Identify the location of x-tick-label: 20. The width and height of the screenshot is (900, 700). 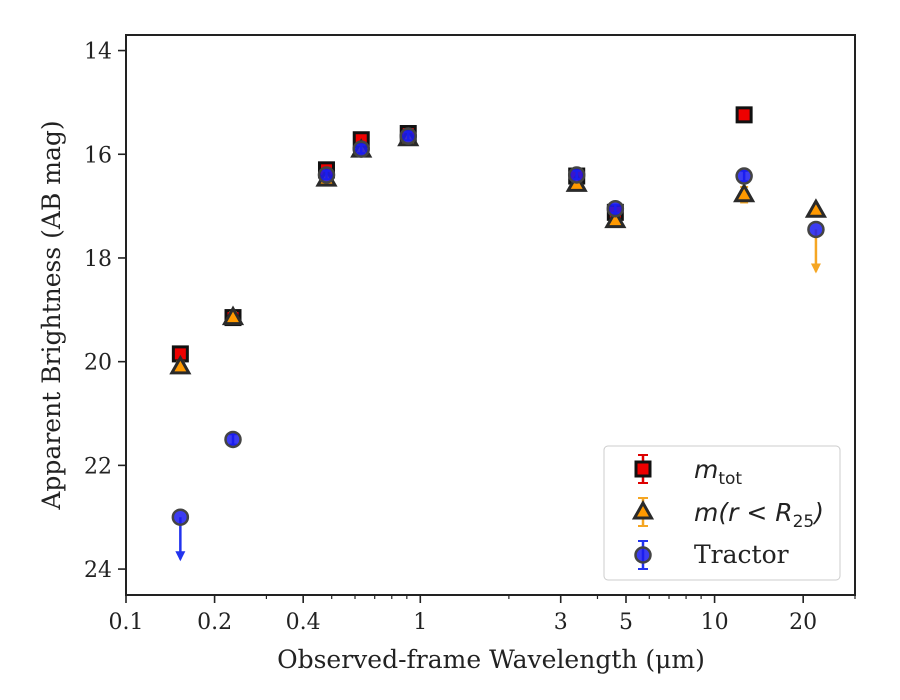
(803, 622).